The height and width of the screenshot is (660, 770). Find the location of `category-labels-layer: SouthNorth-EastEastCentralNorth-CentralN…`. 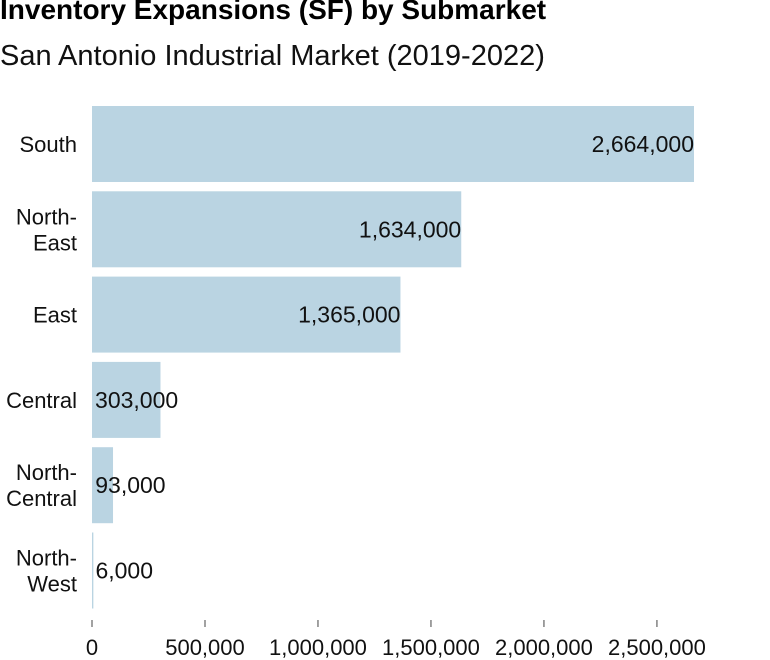

category-labels-layer: SouthNorth-EastEastCentralNorth-CentralN… is located at coordinates (41, 364).